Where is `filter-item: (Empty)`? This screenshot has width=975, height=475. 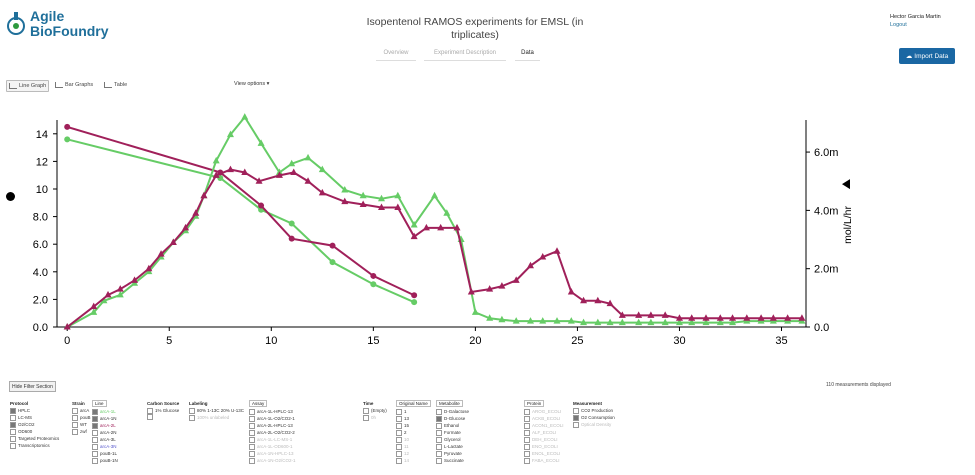
filter-item: (Empty) is located at coordinates (375, 410).